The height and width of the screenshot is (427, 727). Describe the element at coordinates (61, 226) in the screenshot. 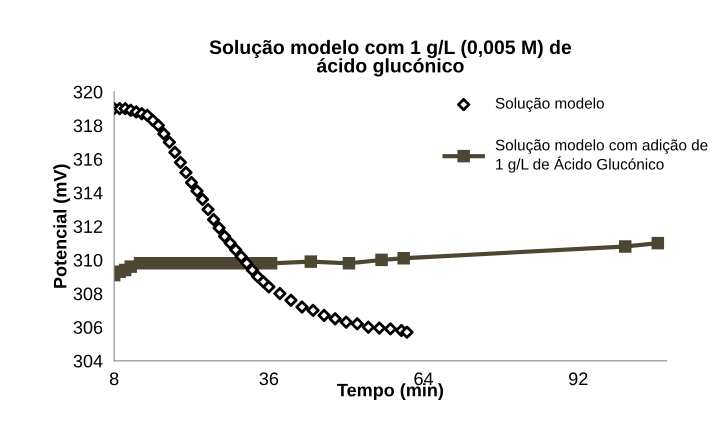

I see `y-axis-title: Potencial (mV)` at that location.